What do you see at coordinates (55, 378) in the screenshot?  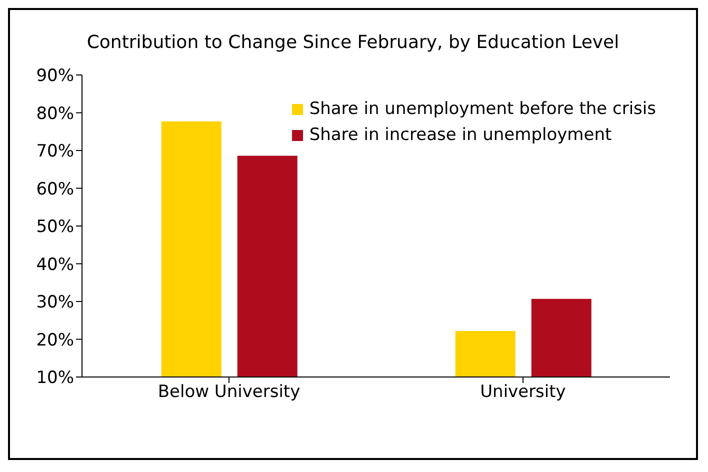 I see `y-tick-label: 10%` at bounding box center [55, 378].